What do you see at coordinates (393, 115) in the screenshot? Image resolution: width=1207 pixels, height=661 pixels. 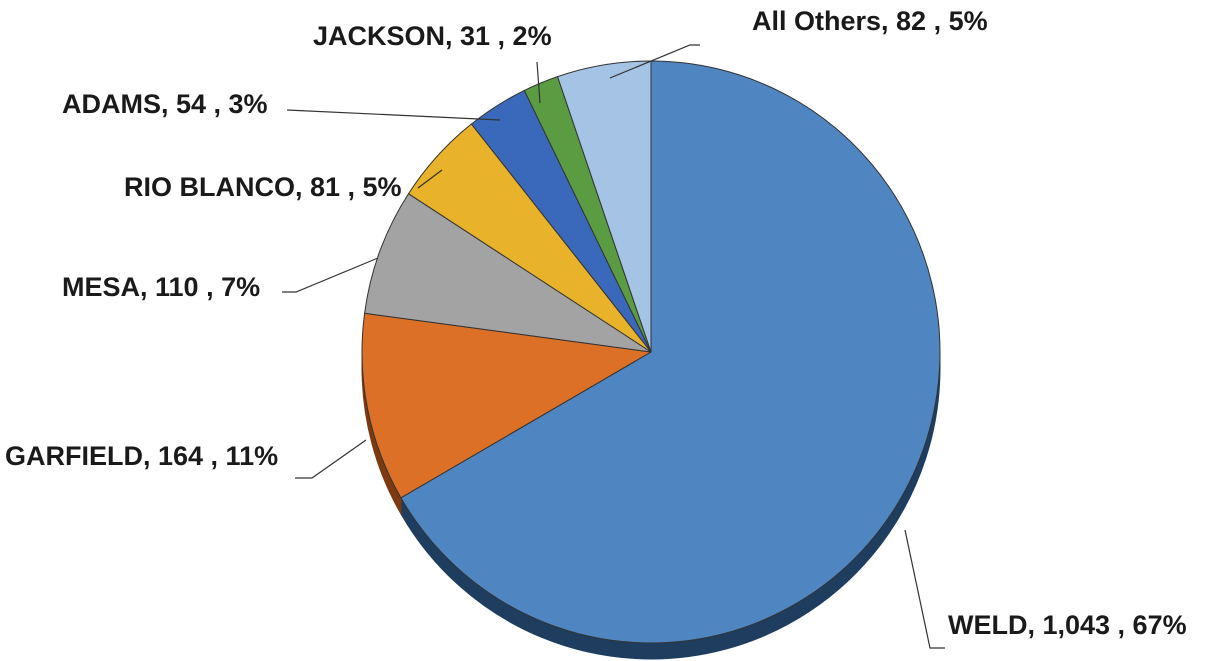 I see `leader-line-adams` at bounding box center [393, 115].